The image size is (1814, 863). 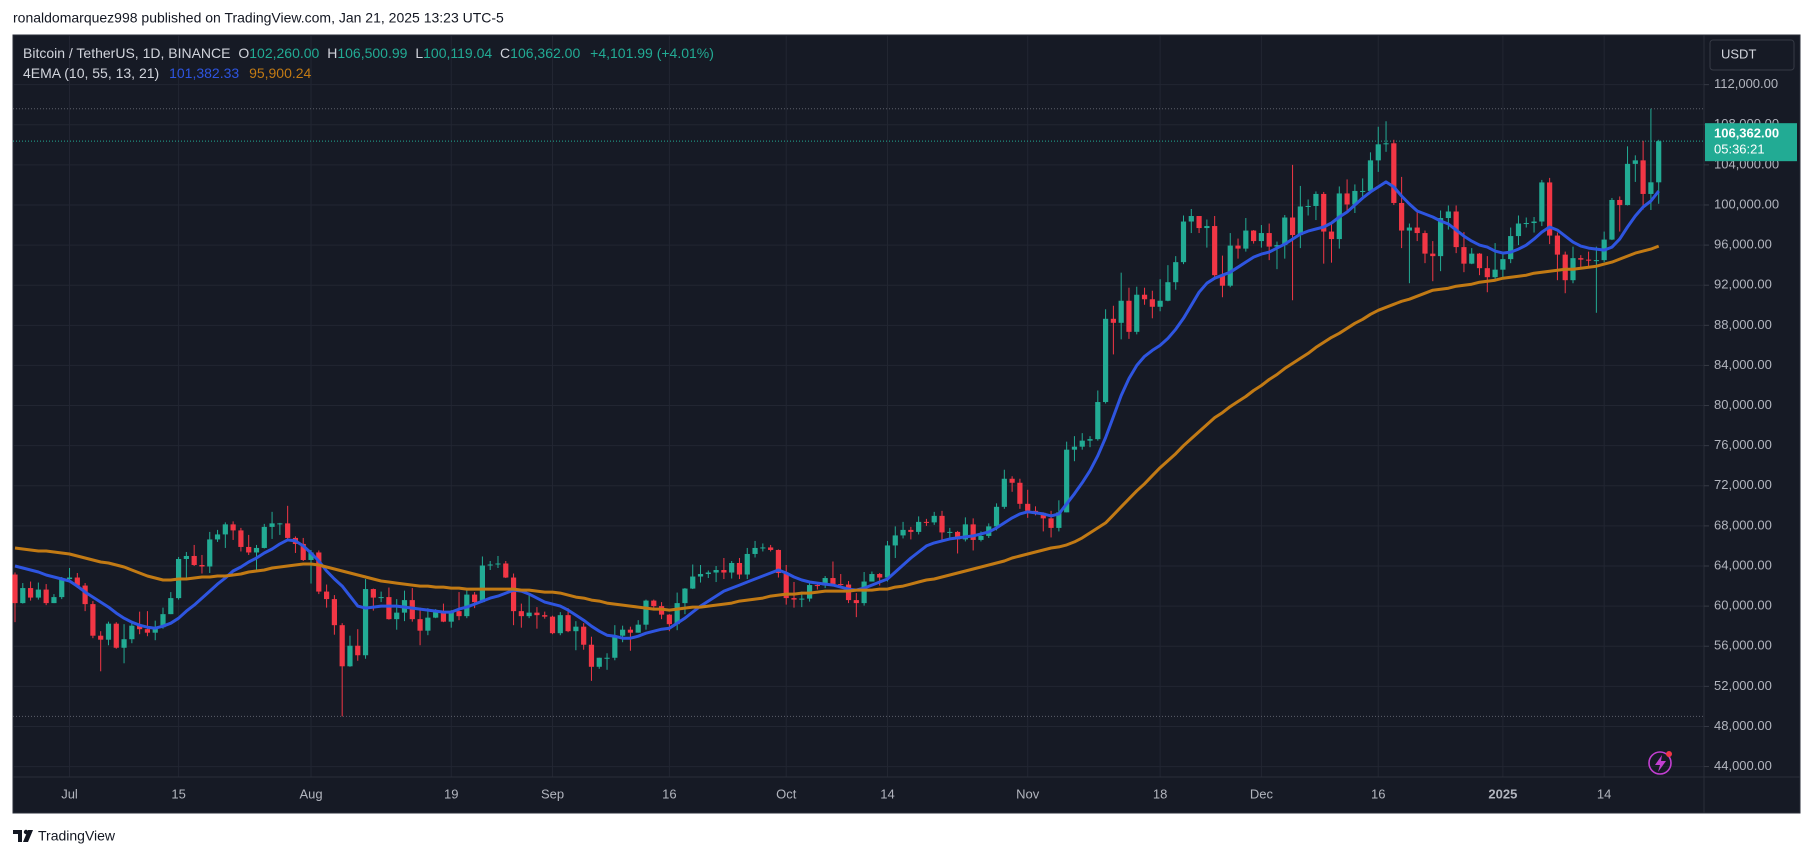 What do you see at coordinates (1743, 725) in the screenshot?
I see `y-tick-label: 48,000.00` at bounding box center [1743, 725].